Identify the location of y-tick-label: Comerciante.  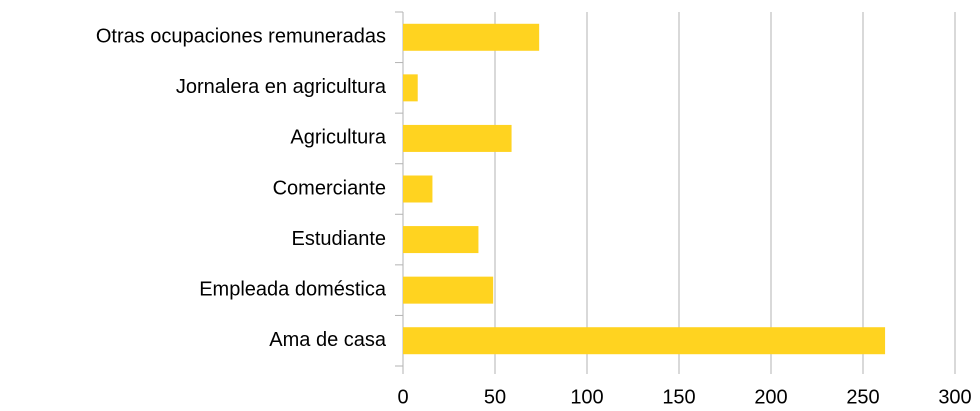
(329, 188).